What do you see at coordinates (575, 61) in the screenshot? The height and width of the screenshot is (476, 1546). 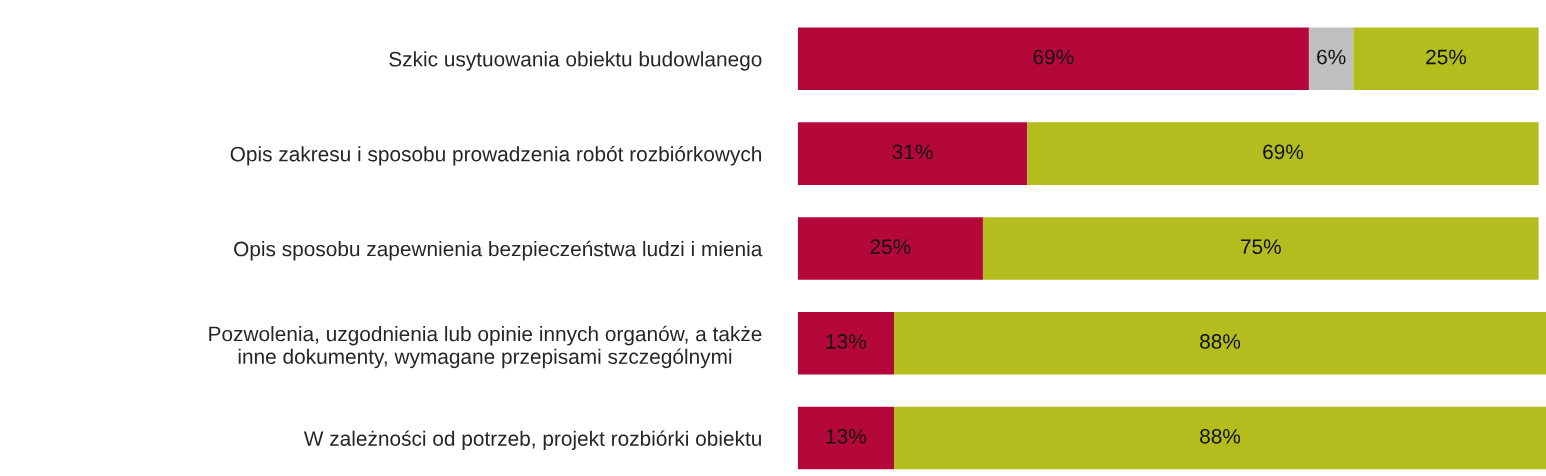 I see `y-tick-label: Szkic usytuowania obiektu budowlanego` at bounding box center [575, 61].